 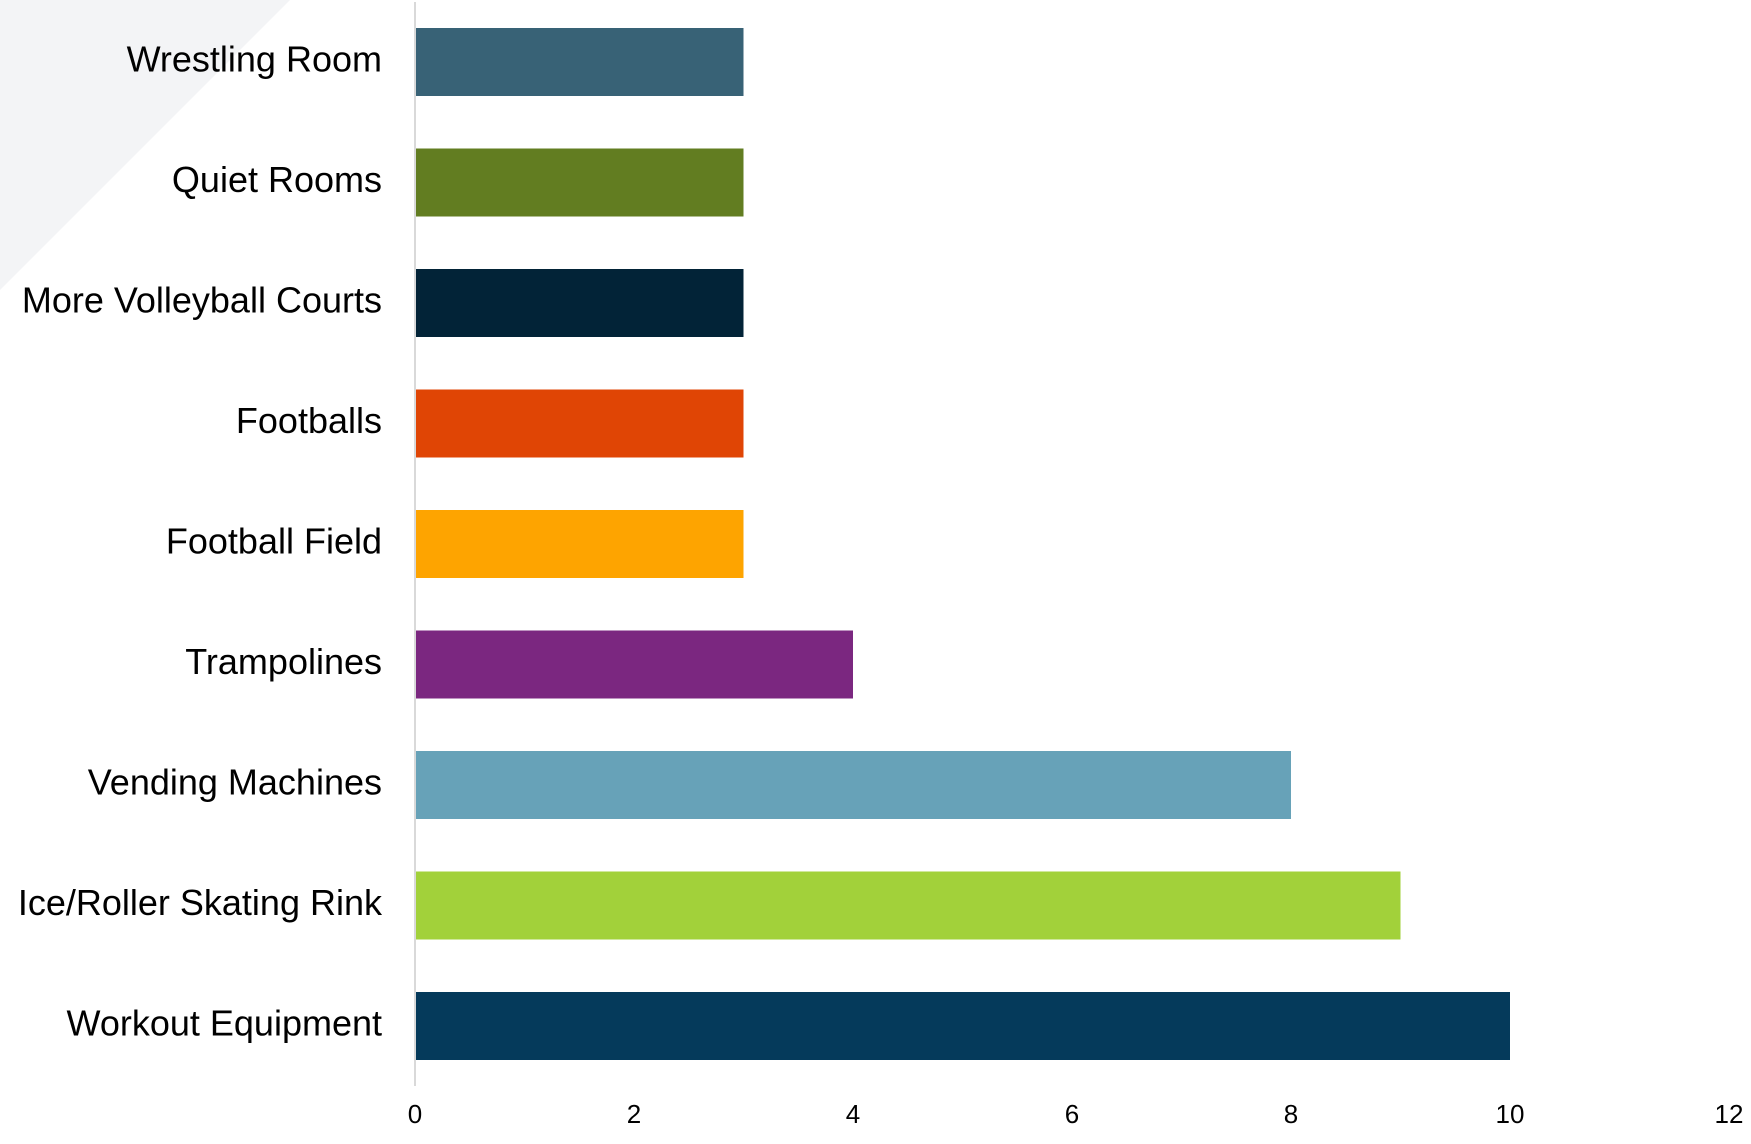 I want to click on category-label: Wrestling Room, so click(x=254, y=59).